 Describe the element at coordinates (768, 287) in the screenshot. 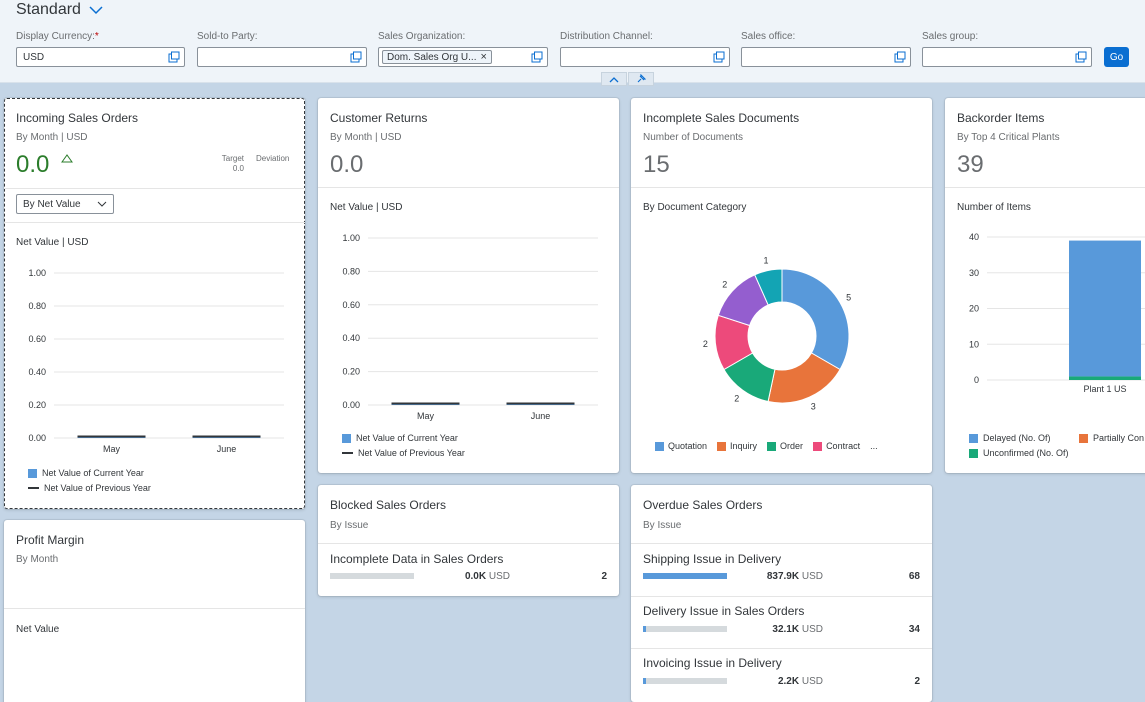

I see `donut-slice` at that location.